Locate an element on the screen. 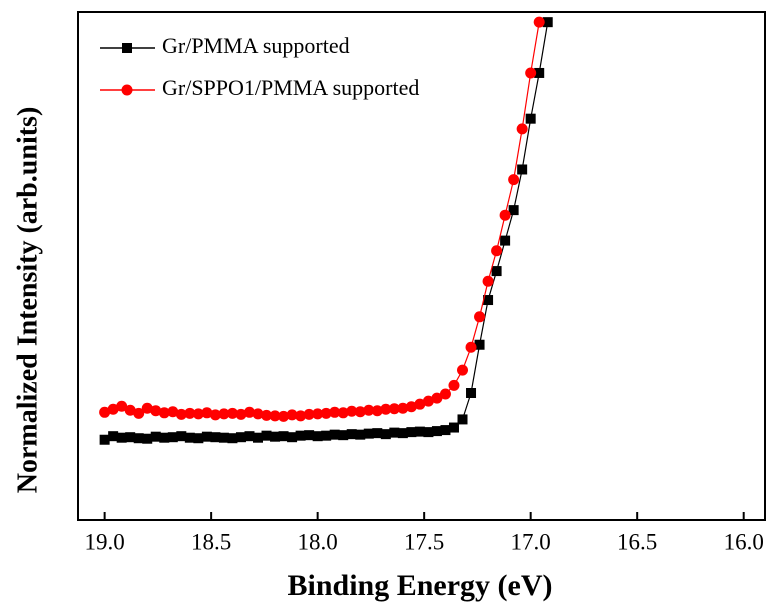  x-tick-label: 16.5 is located at coordinates (637, 541).